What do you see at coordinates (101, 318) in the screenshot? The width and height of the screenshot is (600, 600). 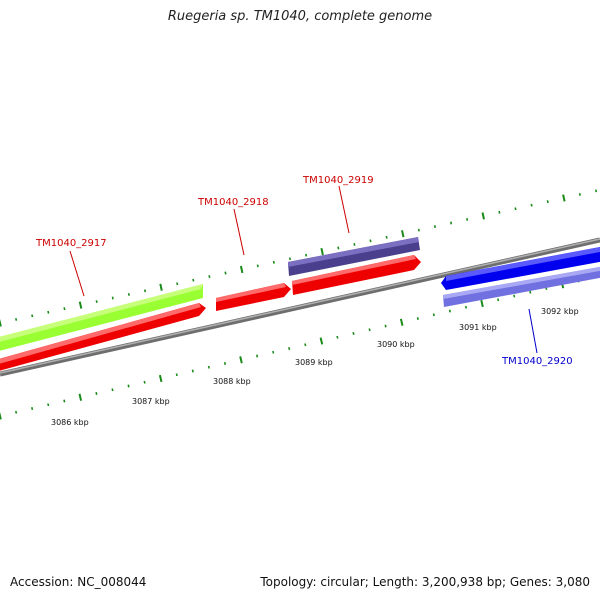 I see `gene-feature-green` at bounding box center [101, 318].